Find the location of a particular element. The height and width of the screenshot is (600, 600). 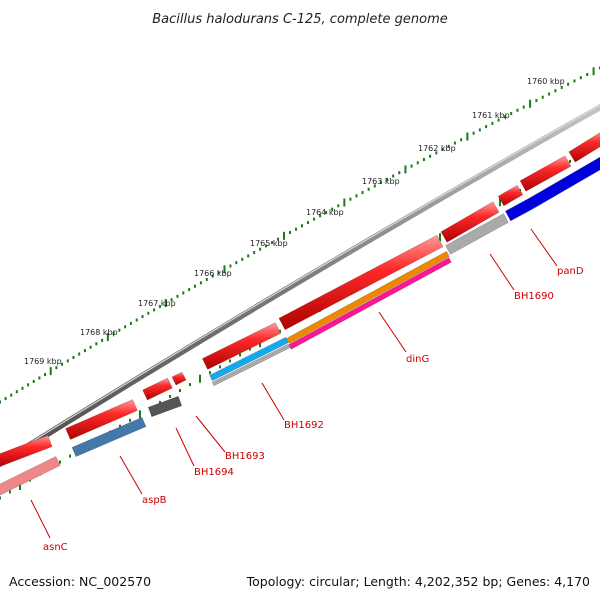

gene-label-aspb: aspB is located at coordinates (154, 500).